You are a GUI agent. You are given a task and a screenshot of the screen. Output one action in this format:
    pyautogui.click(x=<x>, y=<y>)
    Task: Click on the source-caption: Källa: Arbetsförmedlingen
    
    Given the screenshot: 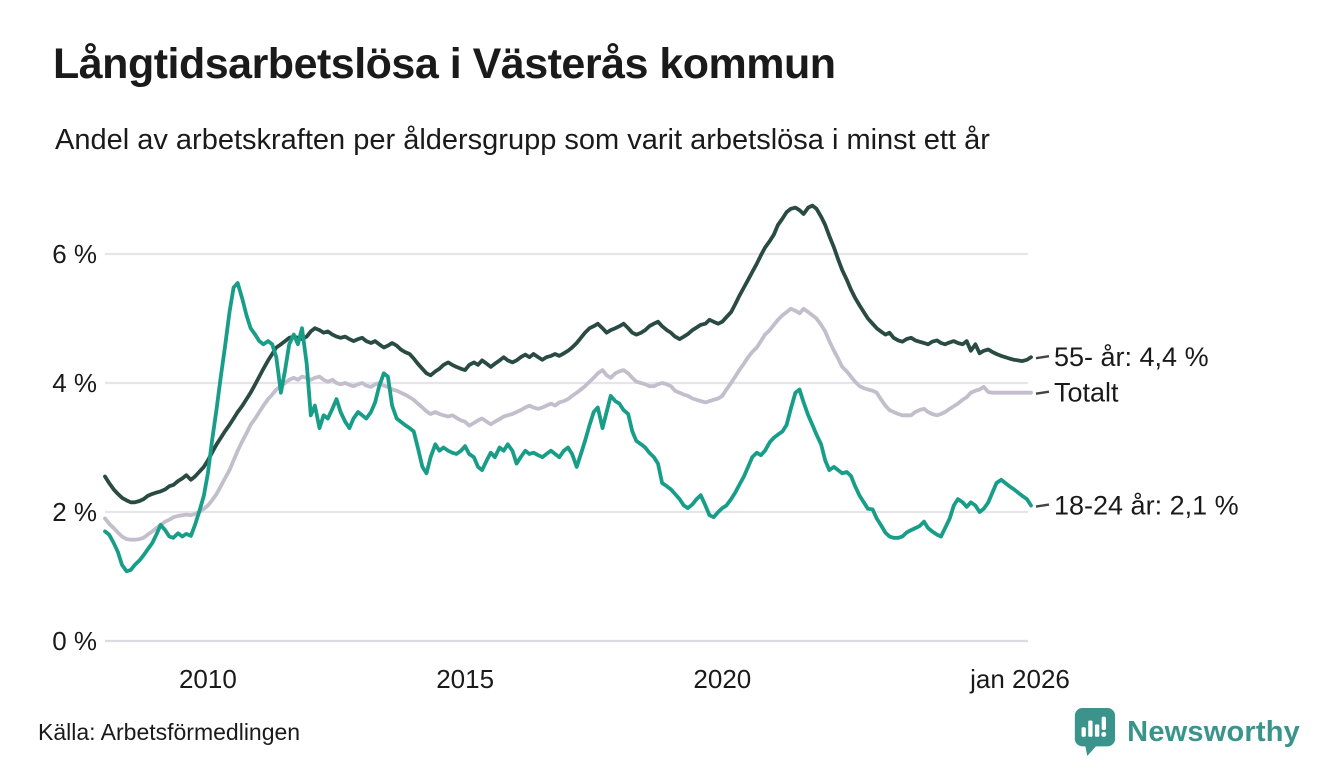 What is the action you would take?
    pyautogui.click(x=169, y=732)
    